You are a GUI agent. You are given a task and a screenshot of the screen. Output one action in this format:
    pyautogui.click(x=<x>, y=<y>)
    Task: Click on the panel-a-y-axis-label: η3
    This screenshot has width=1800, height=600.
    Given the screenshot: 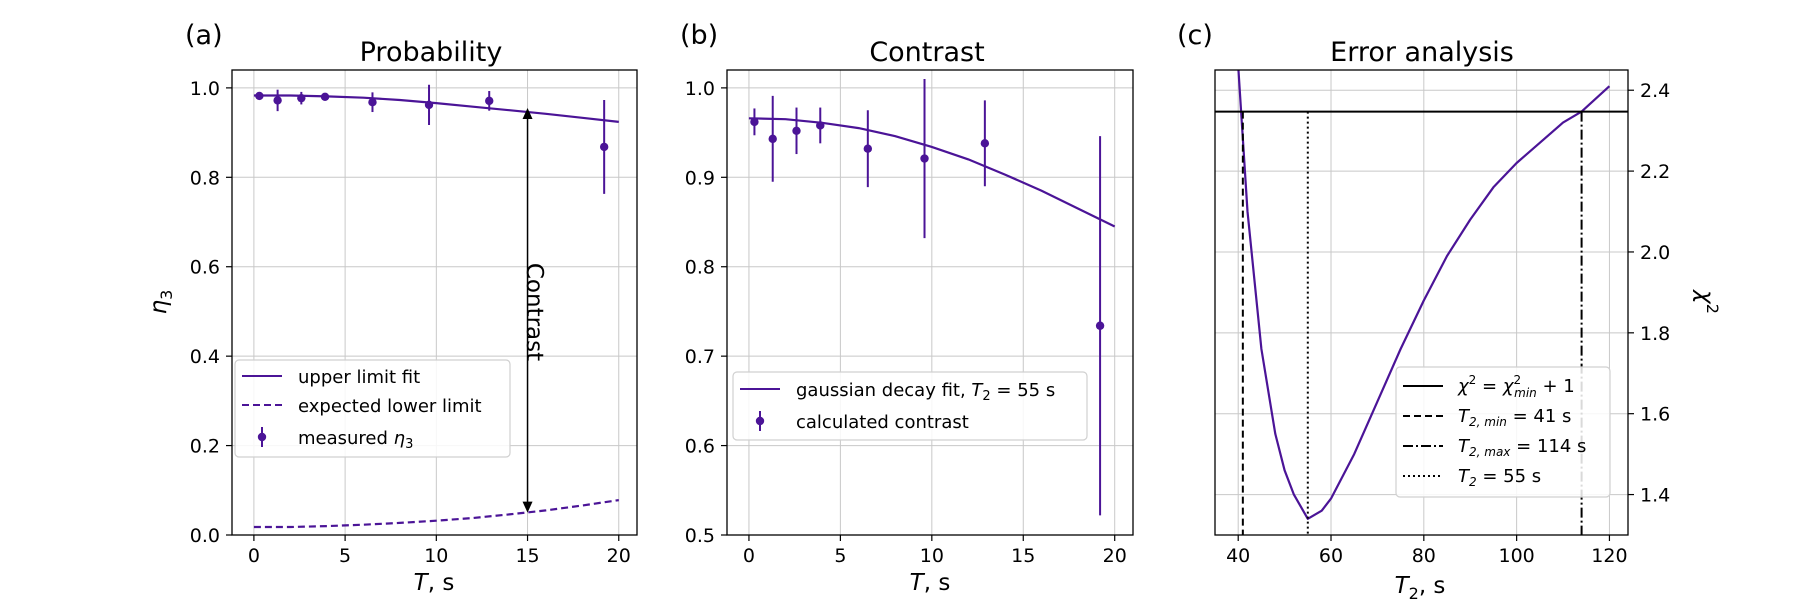 What is the action you would take?
    pyautogui.click(x=161, y=302)
    